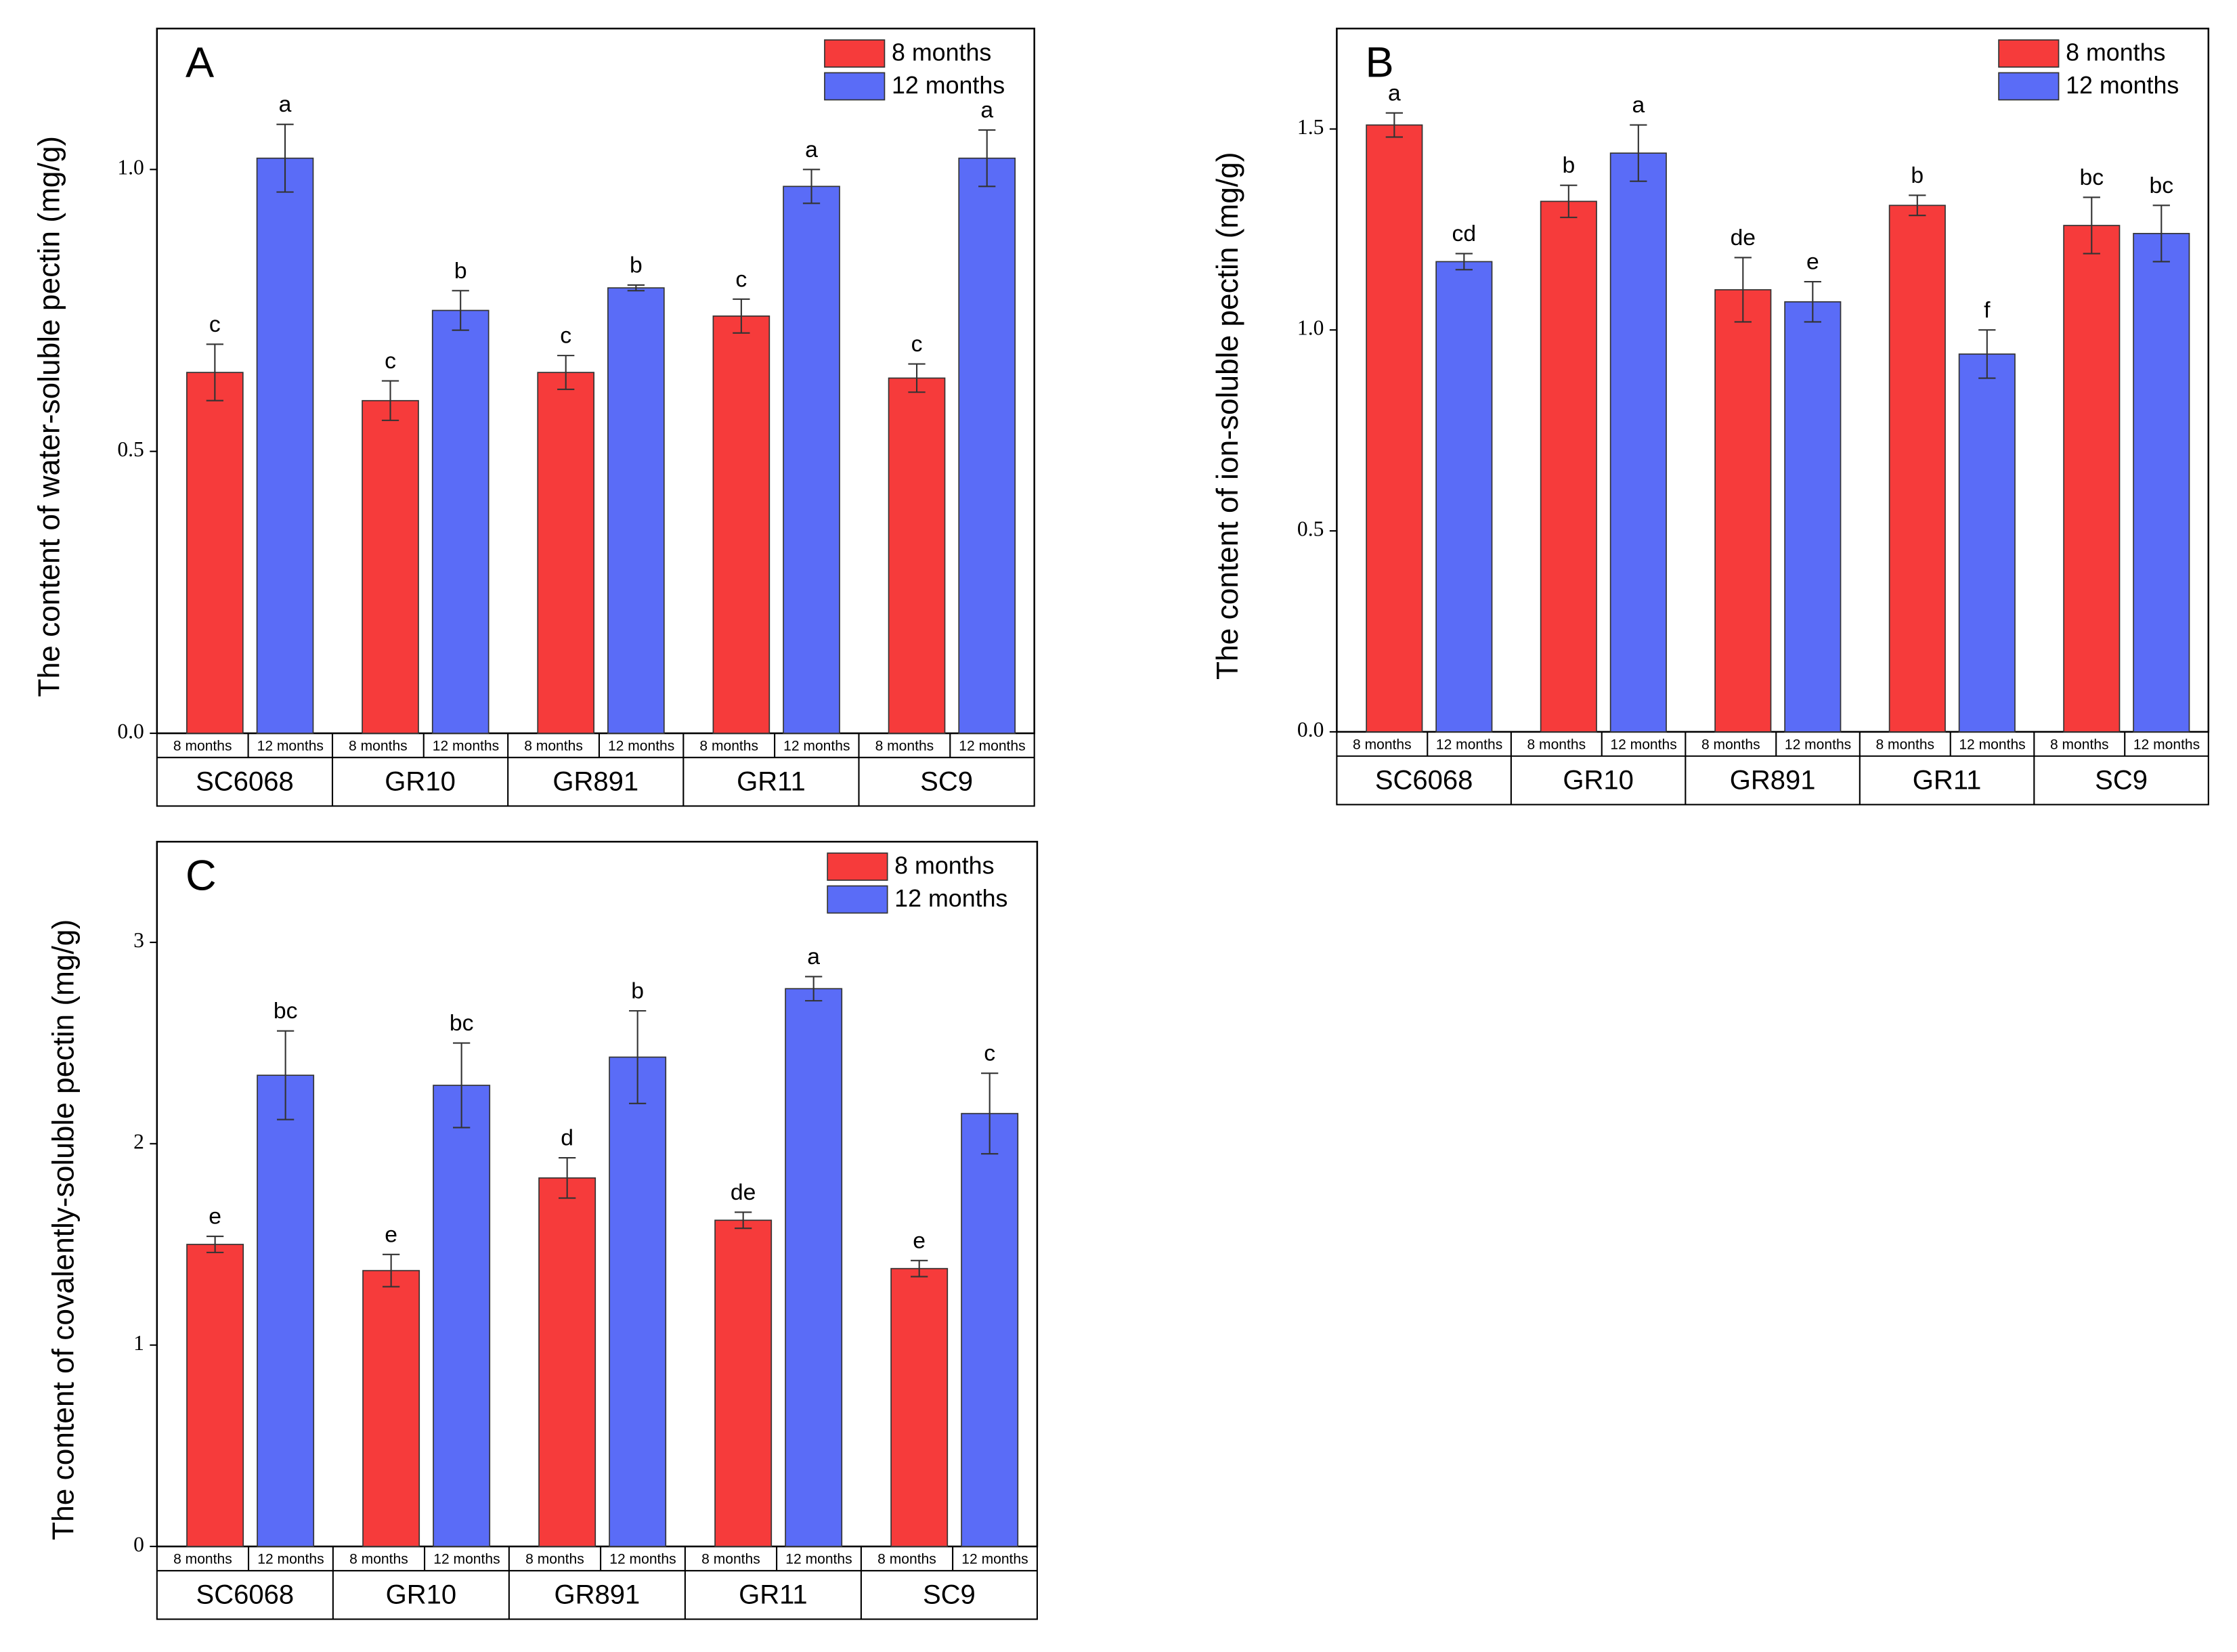 This screenshot has width=2237, height=1652. What do you see at coordinates (1812, 262) in the screenshot?
I see `significance-label: e` at bounding box center [1812, 262].